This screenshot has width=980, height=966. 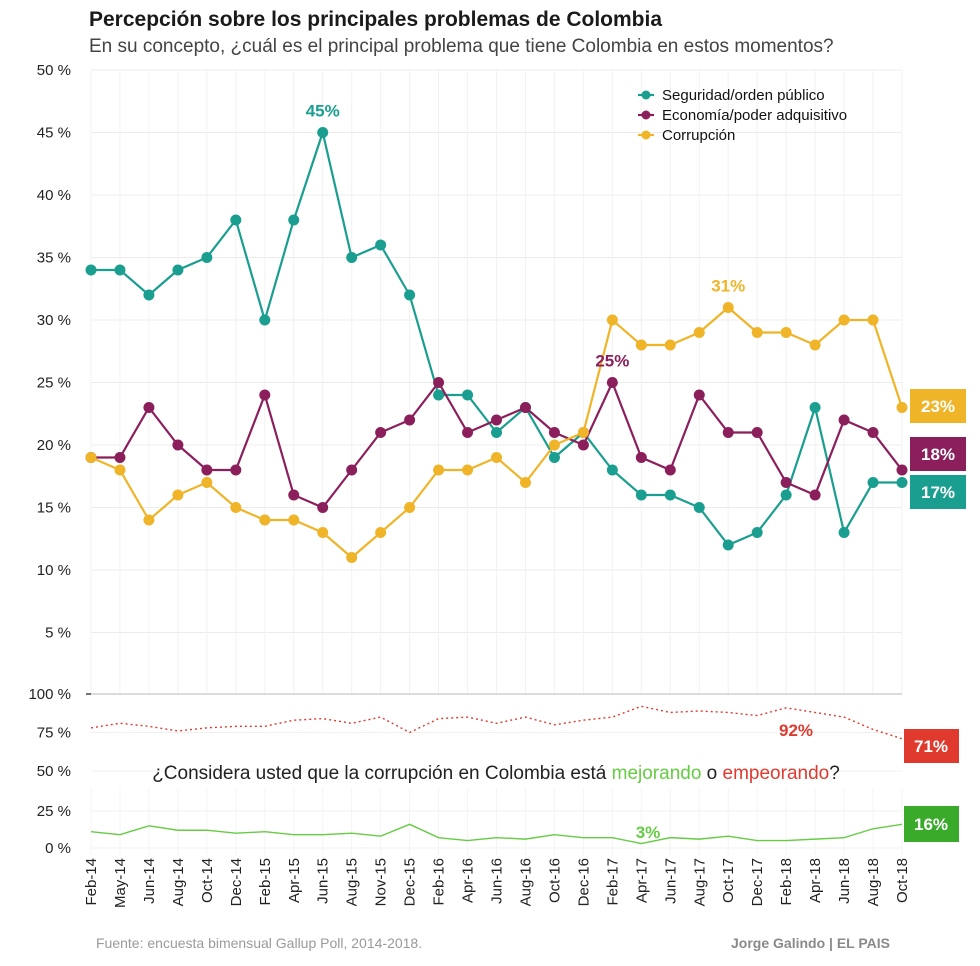 I want to click on low-label: 3%, so click(x=648, y=832).